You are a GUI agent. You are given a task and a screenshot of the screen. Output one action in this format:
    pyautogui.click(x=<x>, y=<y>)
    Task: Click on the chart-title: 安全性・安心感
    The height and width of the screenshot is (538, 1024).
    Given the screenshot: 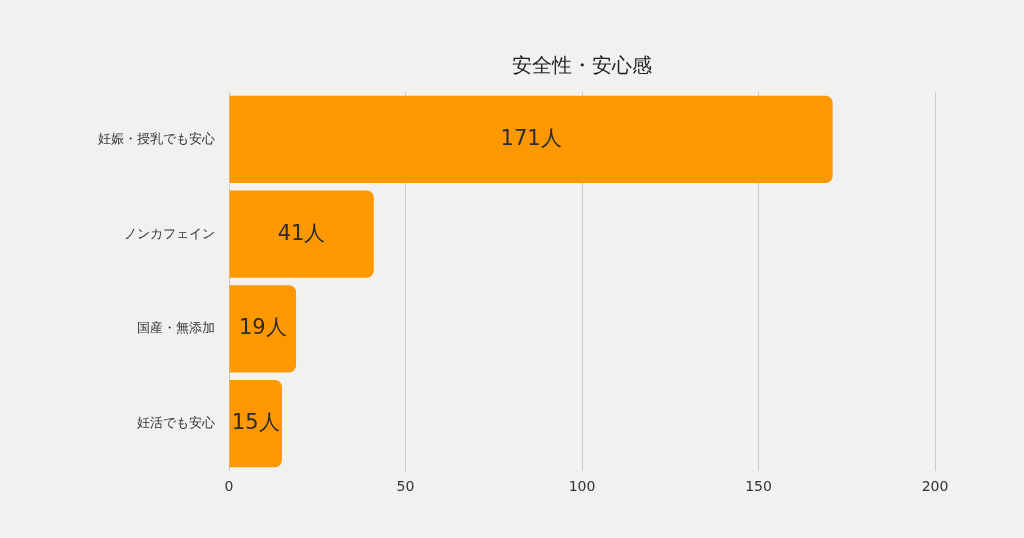 What is the action you would take?
    pyautogui.click(x=582, y=65)
    